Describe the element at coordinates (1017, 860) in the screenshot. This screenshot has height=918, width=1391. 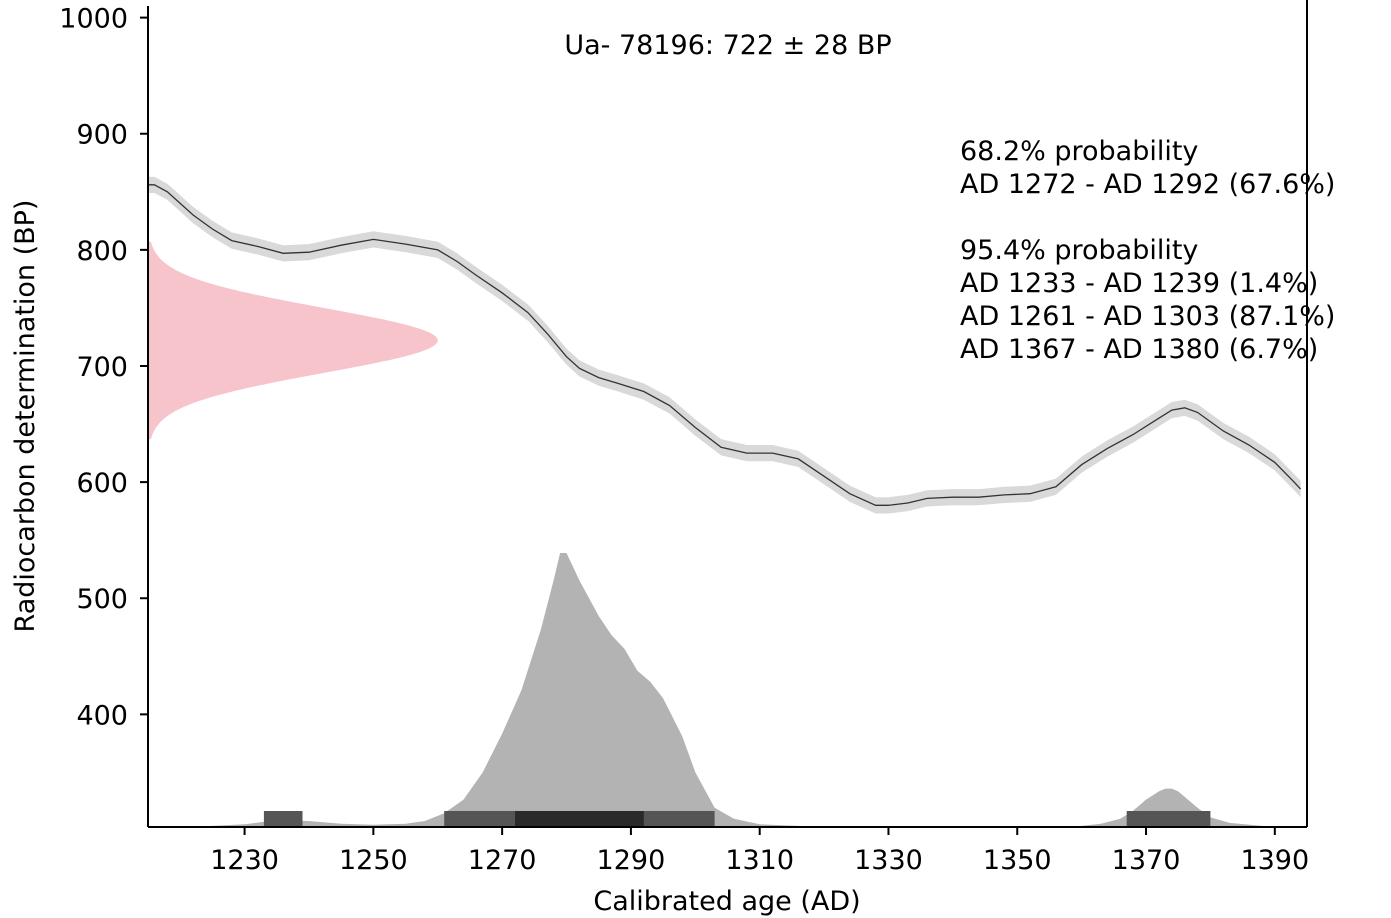
I see `x-tick-label-1350: 1350` at that location.